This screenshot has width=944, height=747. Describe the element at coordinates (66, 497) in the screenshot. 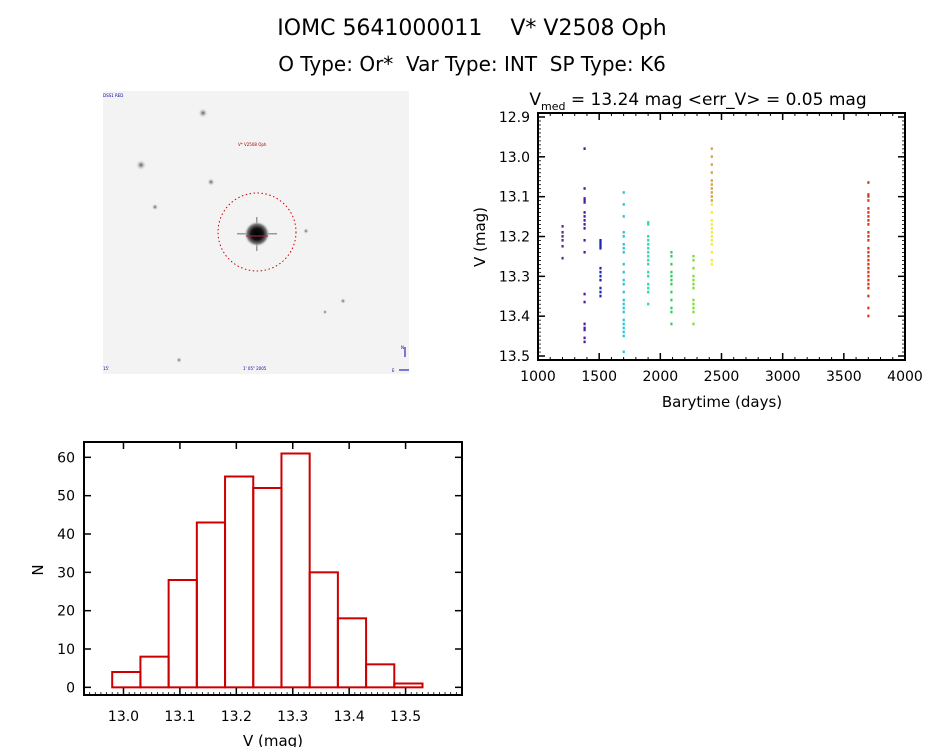

I see `y-tick-label: 50` at that location.